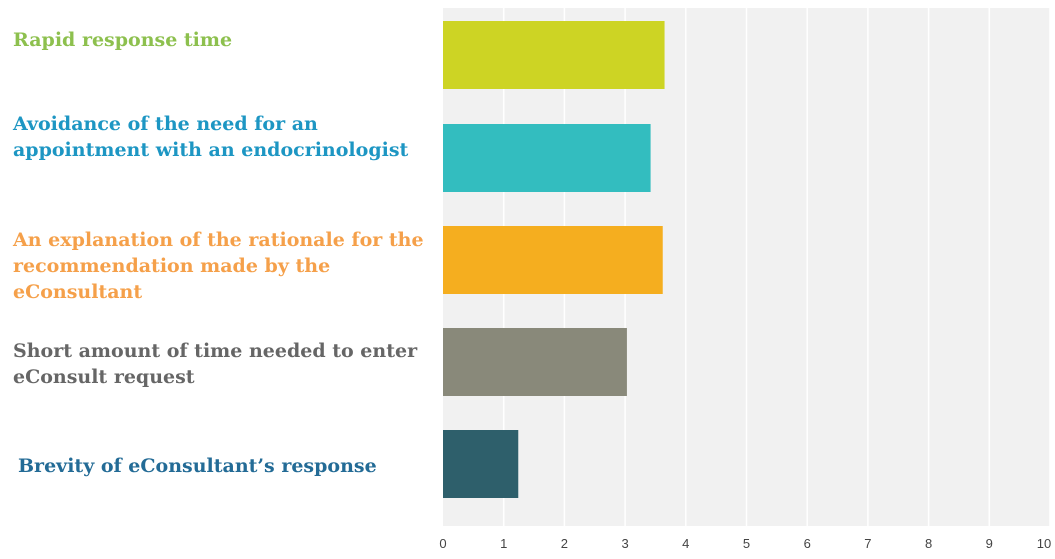  What do you see at coordinates (624, 543) in the screenshot?
I see `x-tick-label-3: 3` at bounding box center [624, 543].